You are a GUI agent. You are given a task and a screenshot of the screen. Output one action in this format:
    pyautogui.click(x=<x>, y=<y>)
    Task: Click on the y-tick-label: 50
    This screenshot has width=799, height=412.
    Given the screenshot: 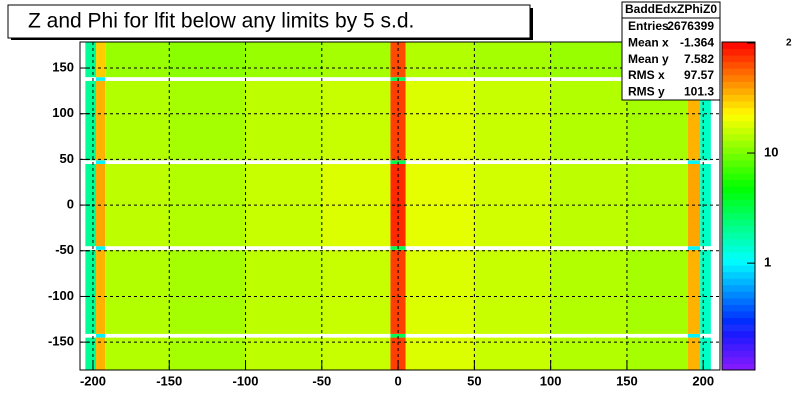 What is the action you would take?
    pyautogui.click(x=67, y=158)
    